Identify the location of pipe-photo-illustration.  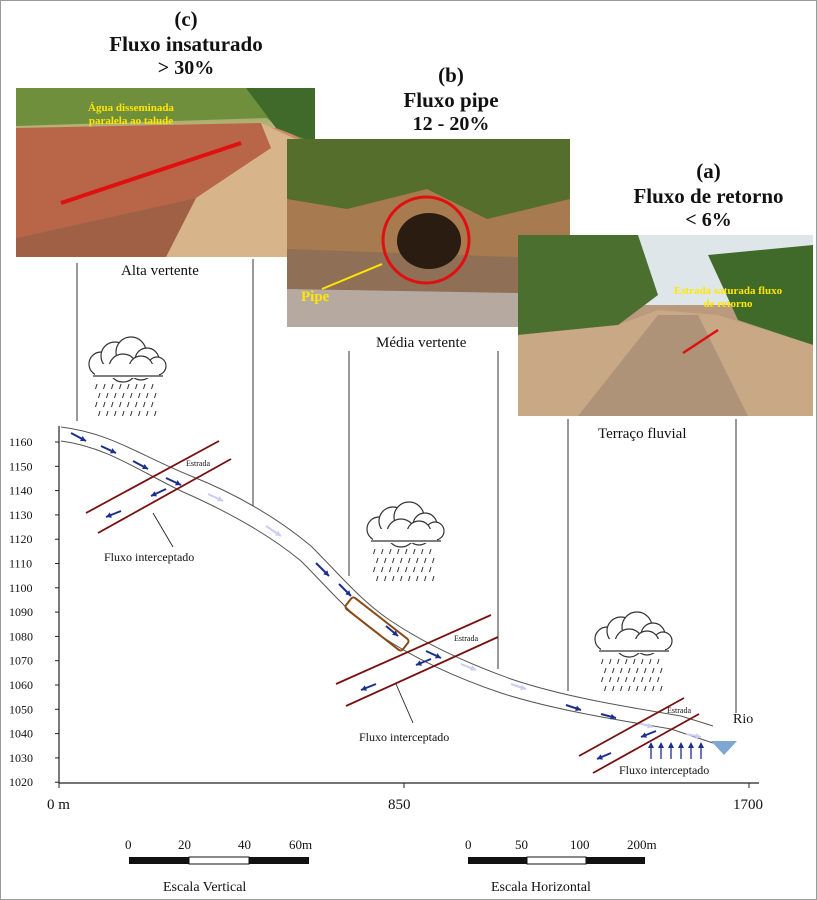
(428, 233).